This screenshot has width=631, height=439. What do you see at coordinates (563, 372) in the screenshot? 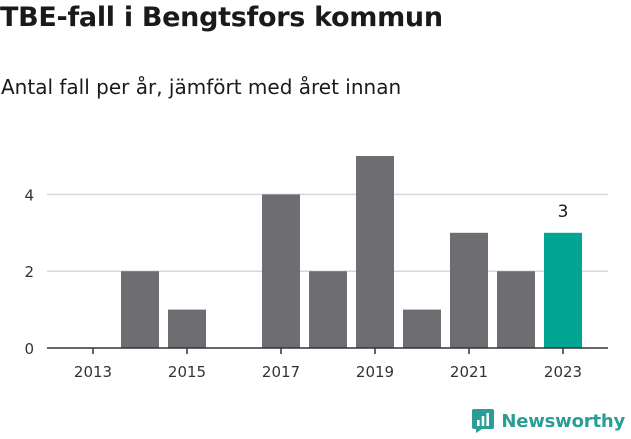
I see `x-tick-label: 2023` at bounding box center [563, 372].